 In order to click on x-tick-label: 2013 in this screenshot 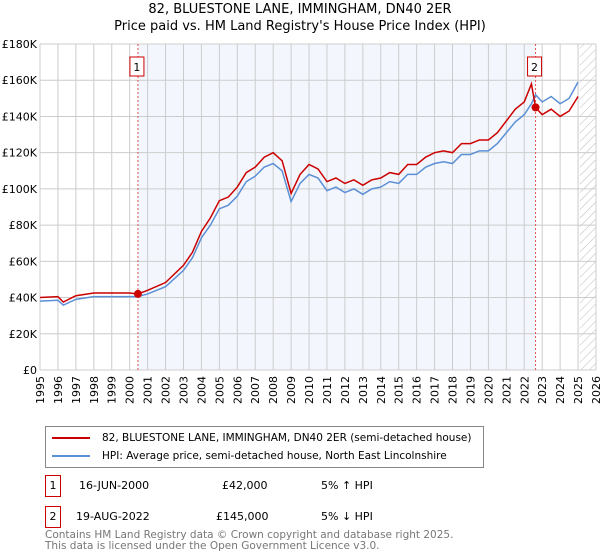, I will do `click(363, 390)`.